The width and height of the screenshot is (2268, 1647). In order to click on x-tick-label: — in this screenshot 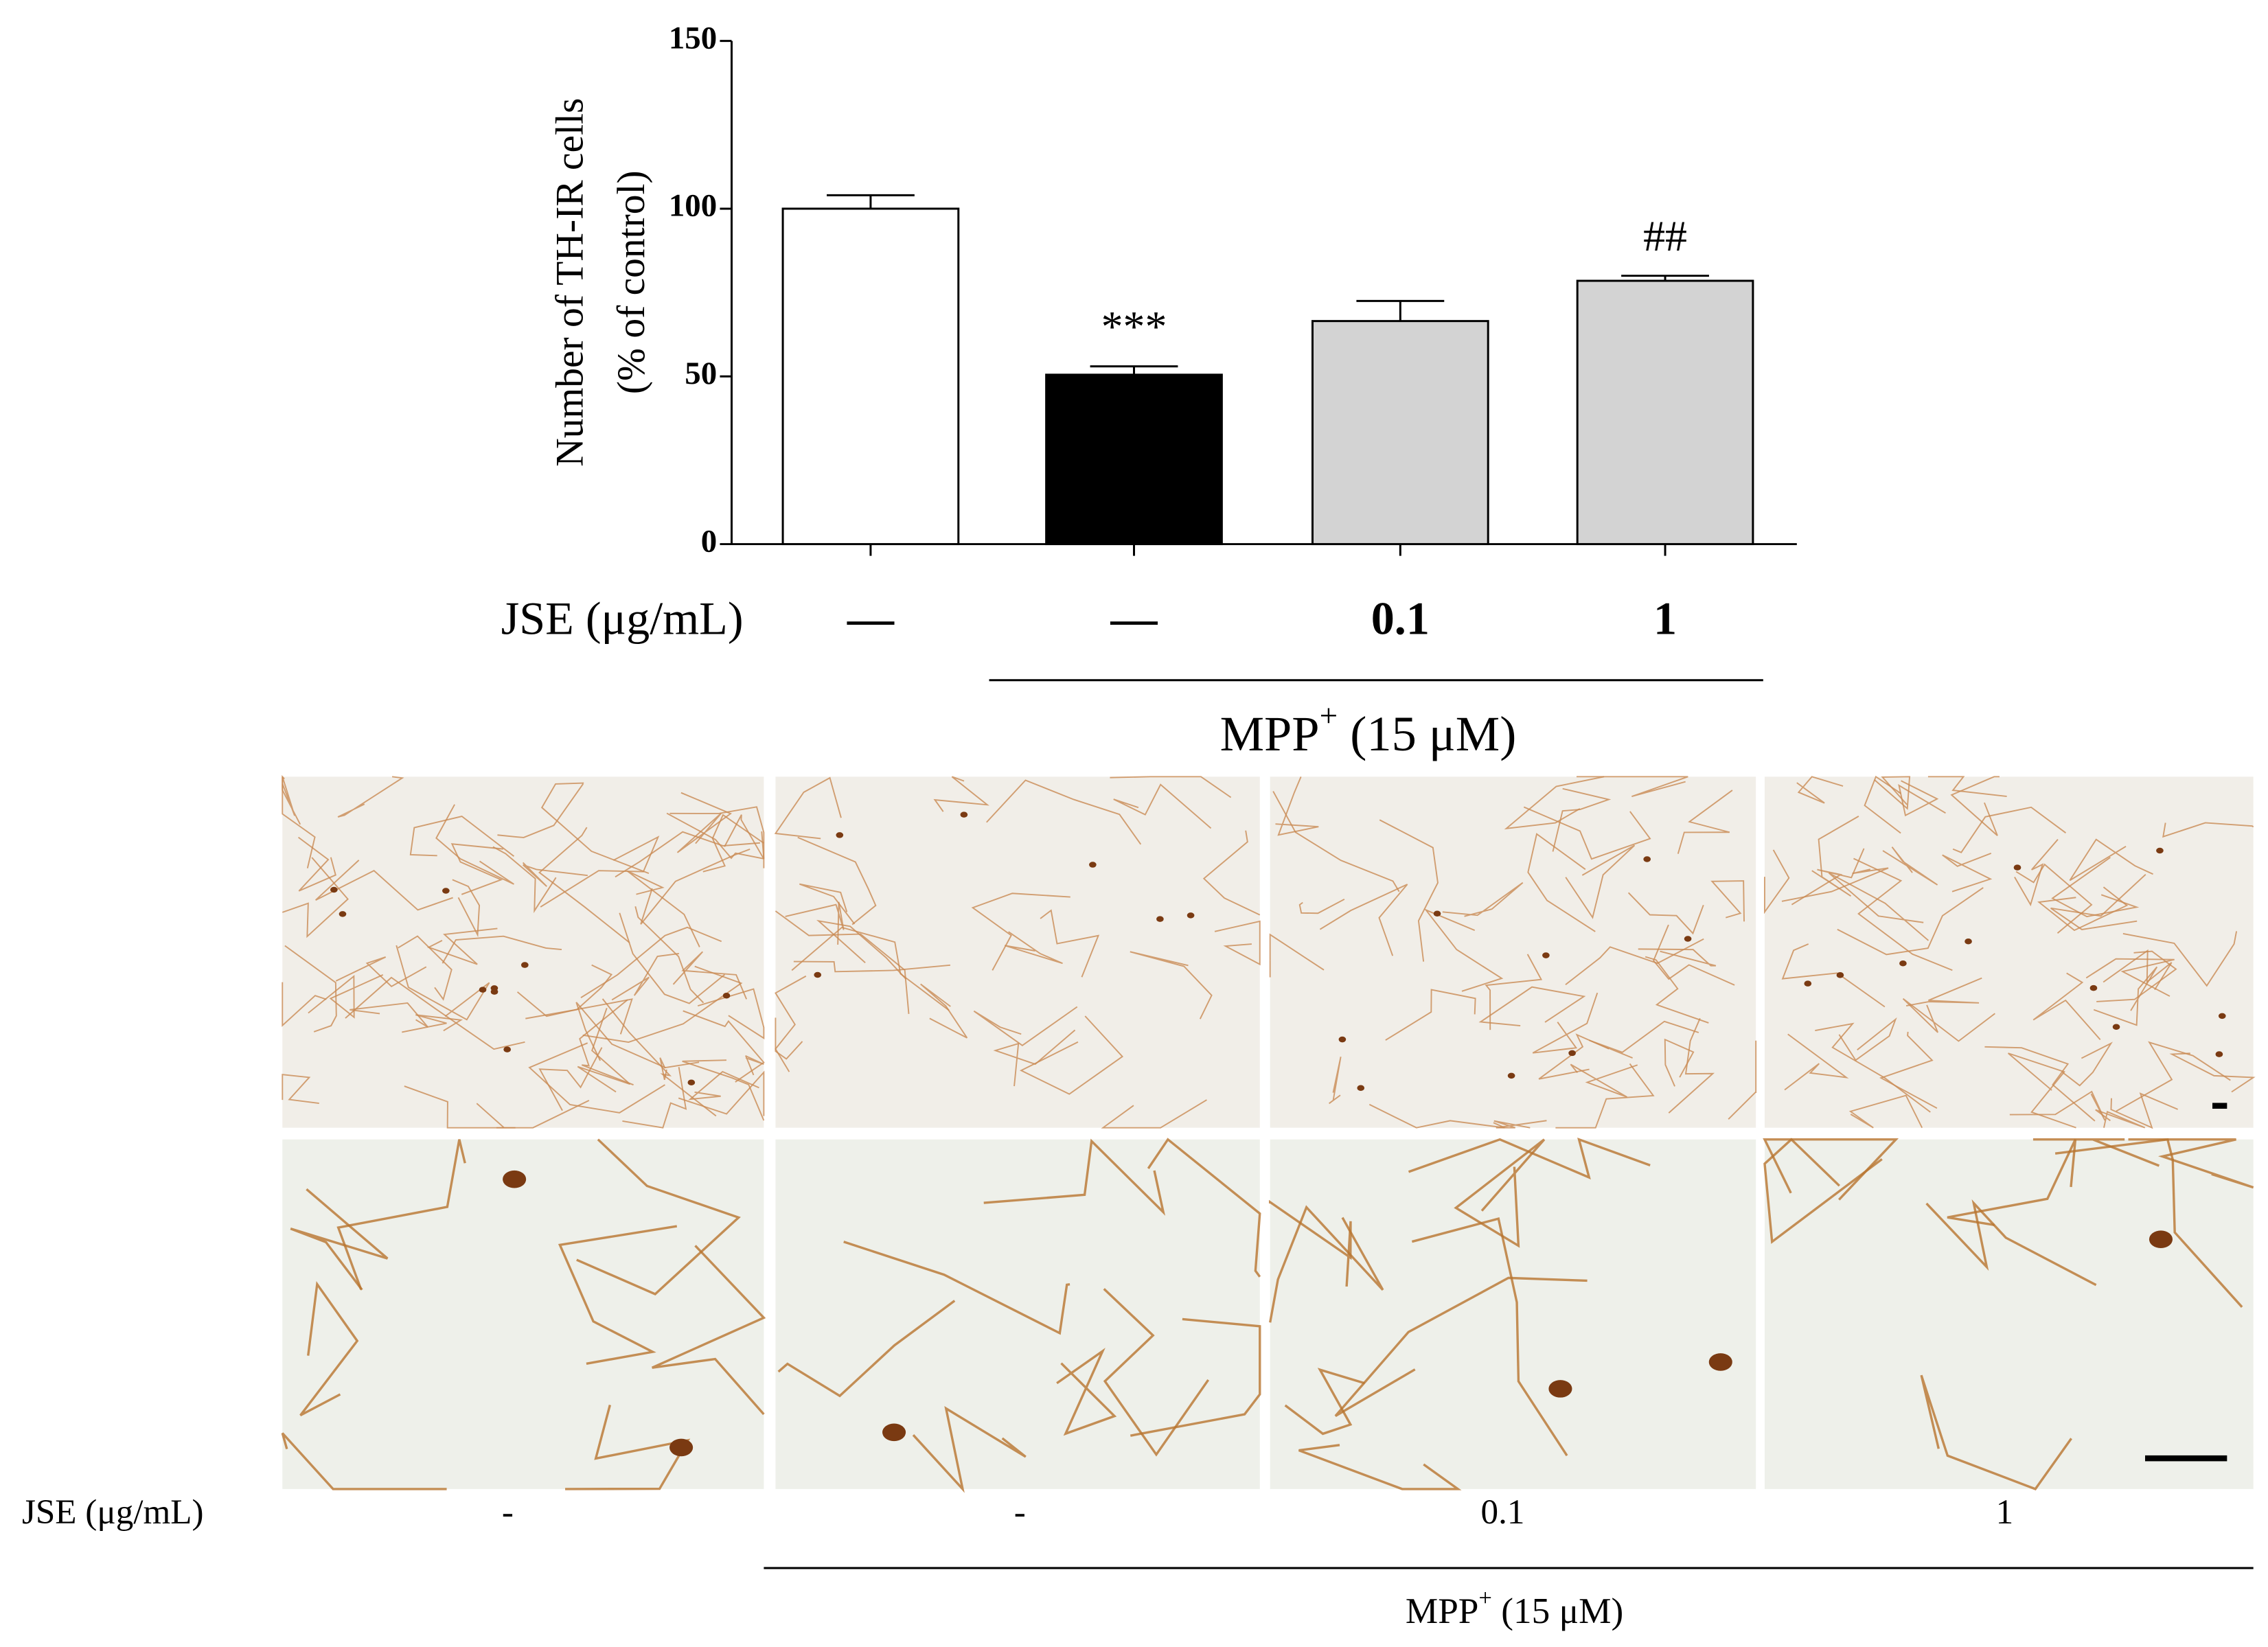, I will do `click(1134, 618)`.